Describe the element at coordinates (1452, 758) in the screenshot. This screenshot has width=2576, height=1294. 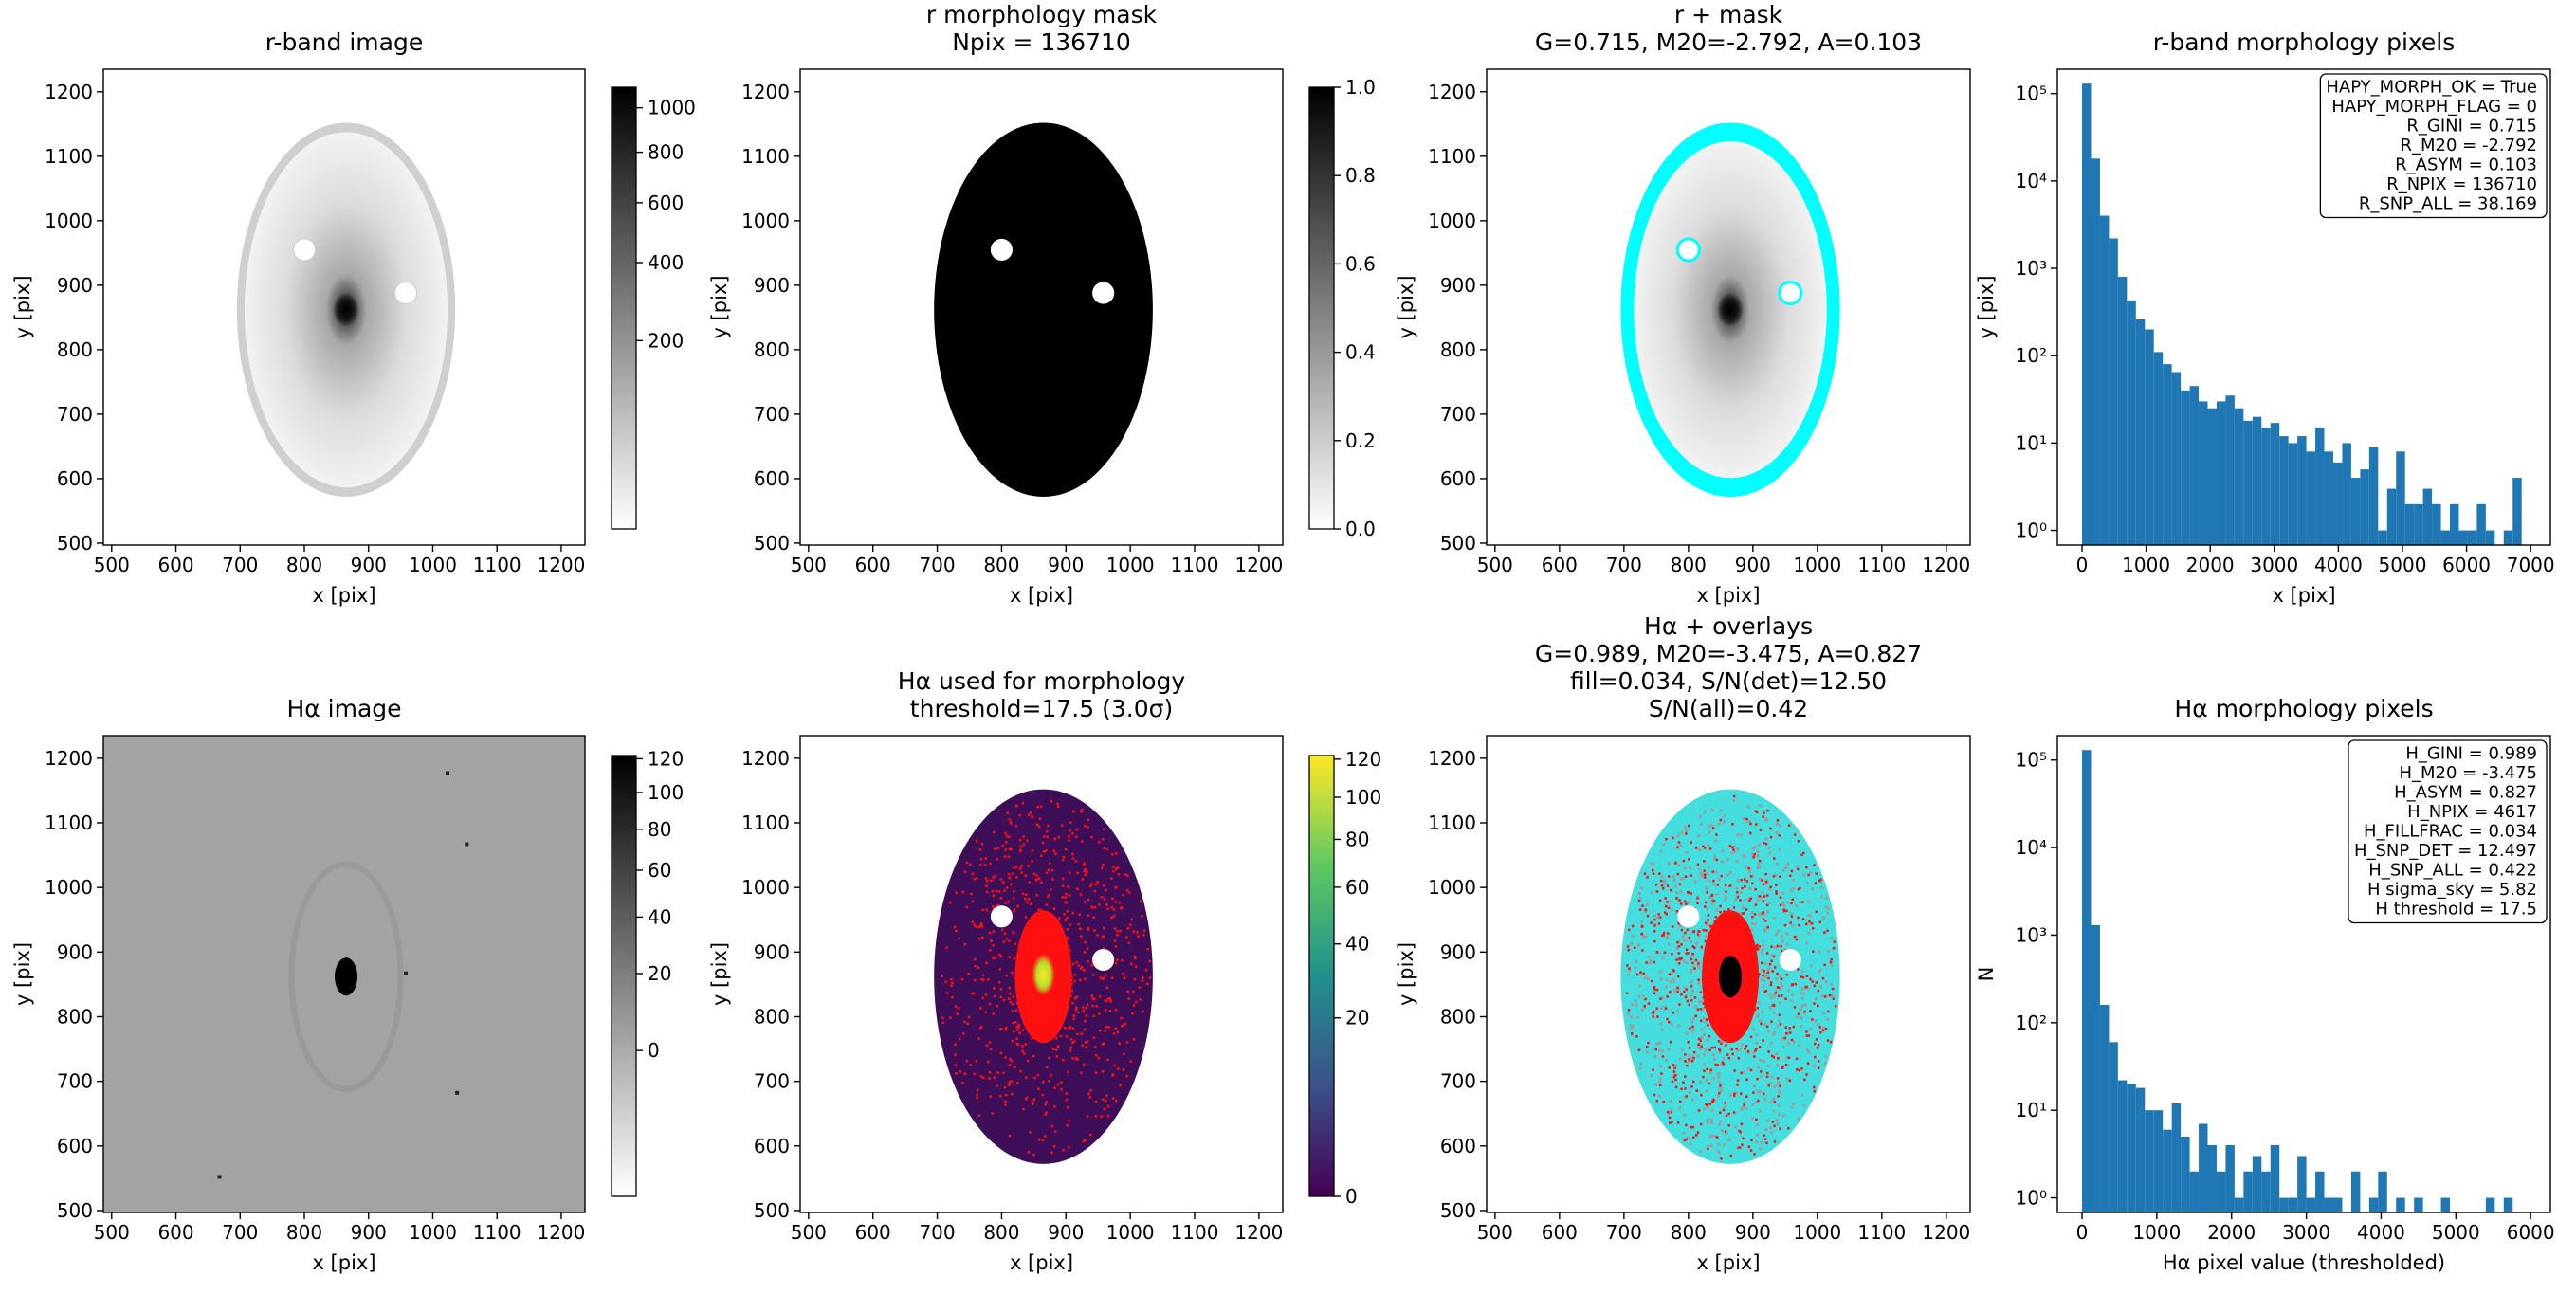
I see `y-tick-label: 1200` at that location.